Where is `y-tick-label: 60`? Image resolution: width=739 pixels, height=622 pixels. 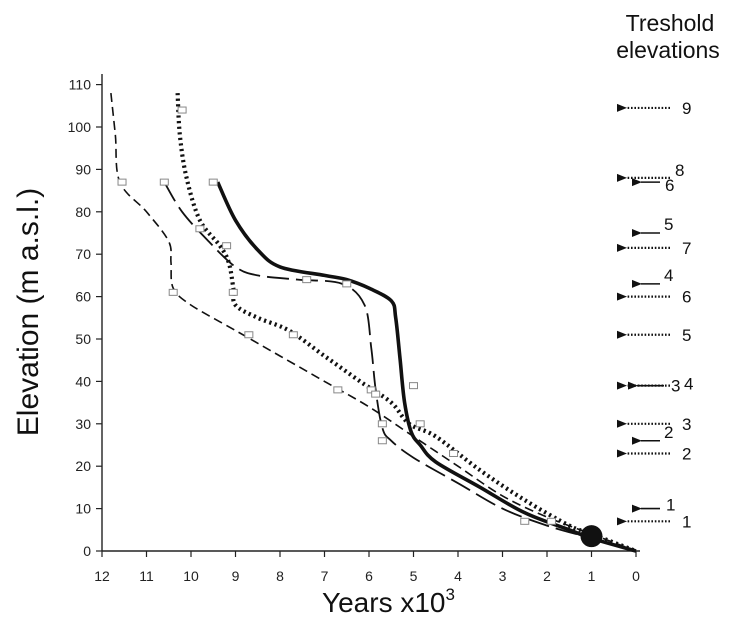 y-tick-label: 60 is located at coordinates (83, 297).